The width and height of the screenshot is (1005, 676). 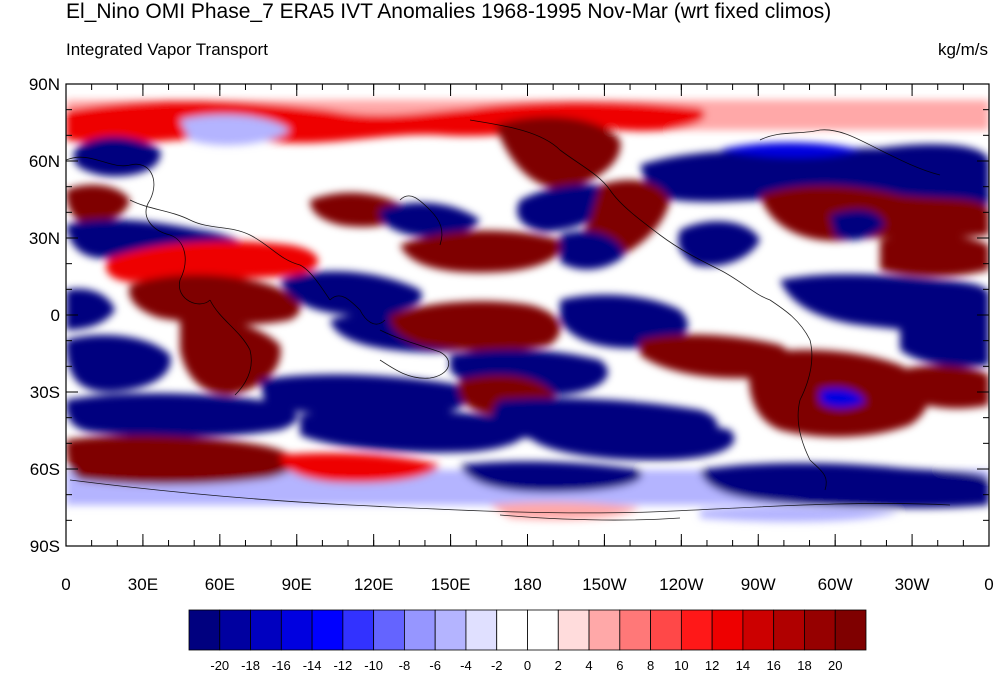 I want to click on lon-tick-label: 60W, so click(x=835, y=584).